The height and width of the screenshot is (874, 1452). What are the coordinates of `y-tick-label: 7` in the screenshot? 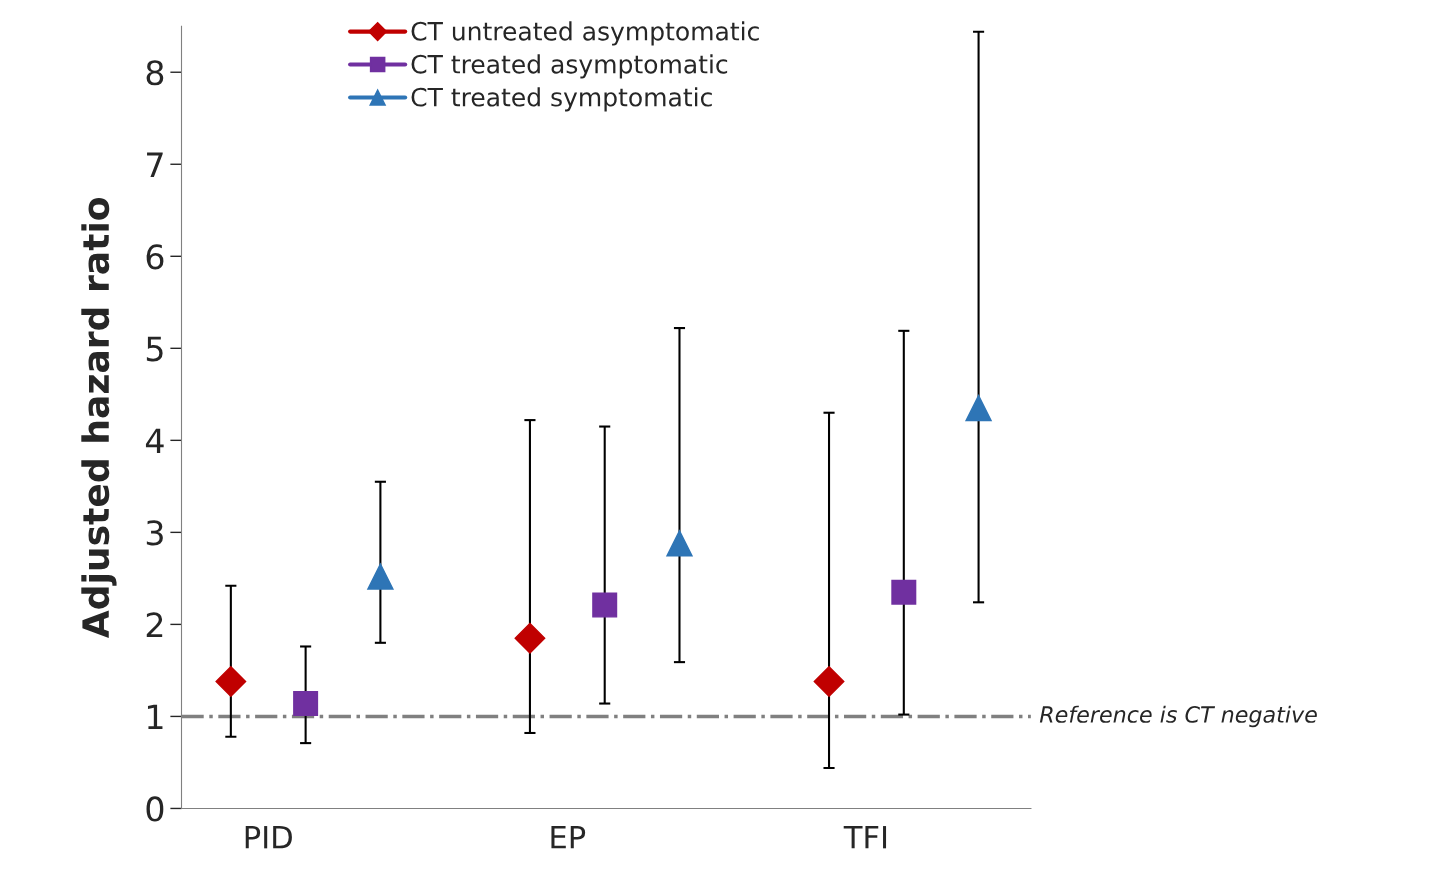 It's located at (155, 164).